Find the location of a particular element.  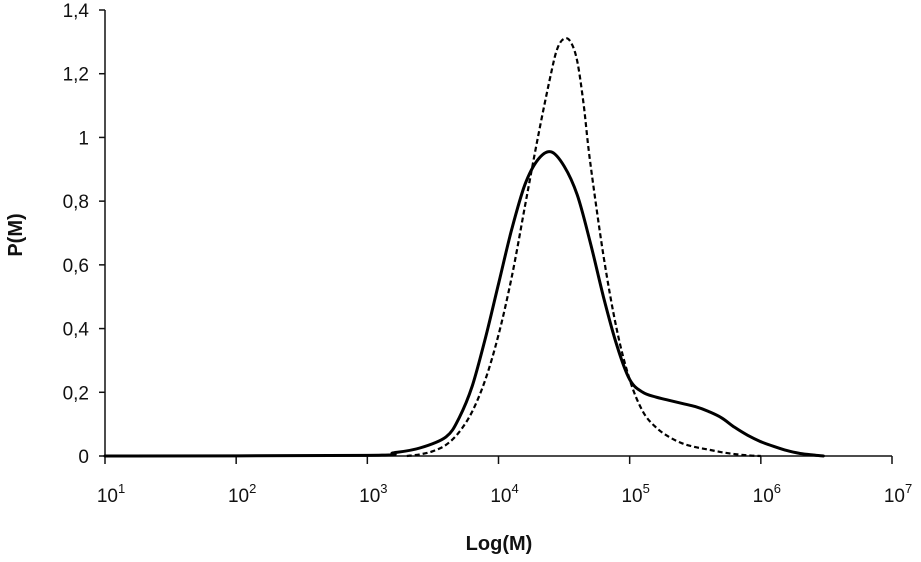

x-axis-title: Log(M) is located at coordinates (499, 544).